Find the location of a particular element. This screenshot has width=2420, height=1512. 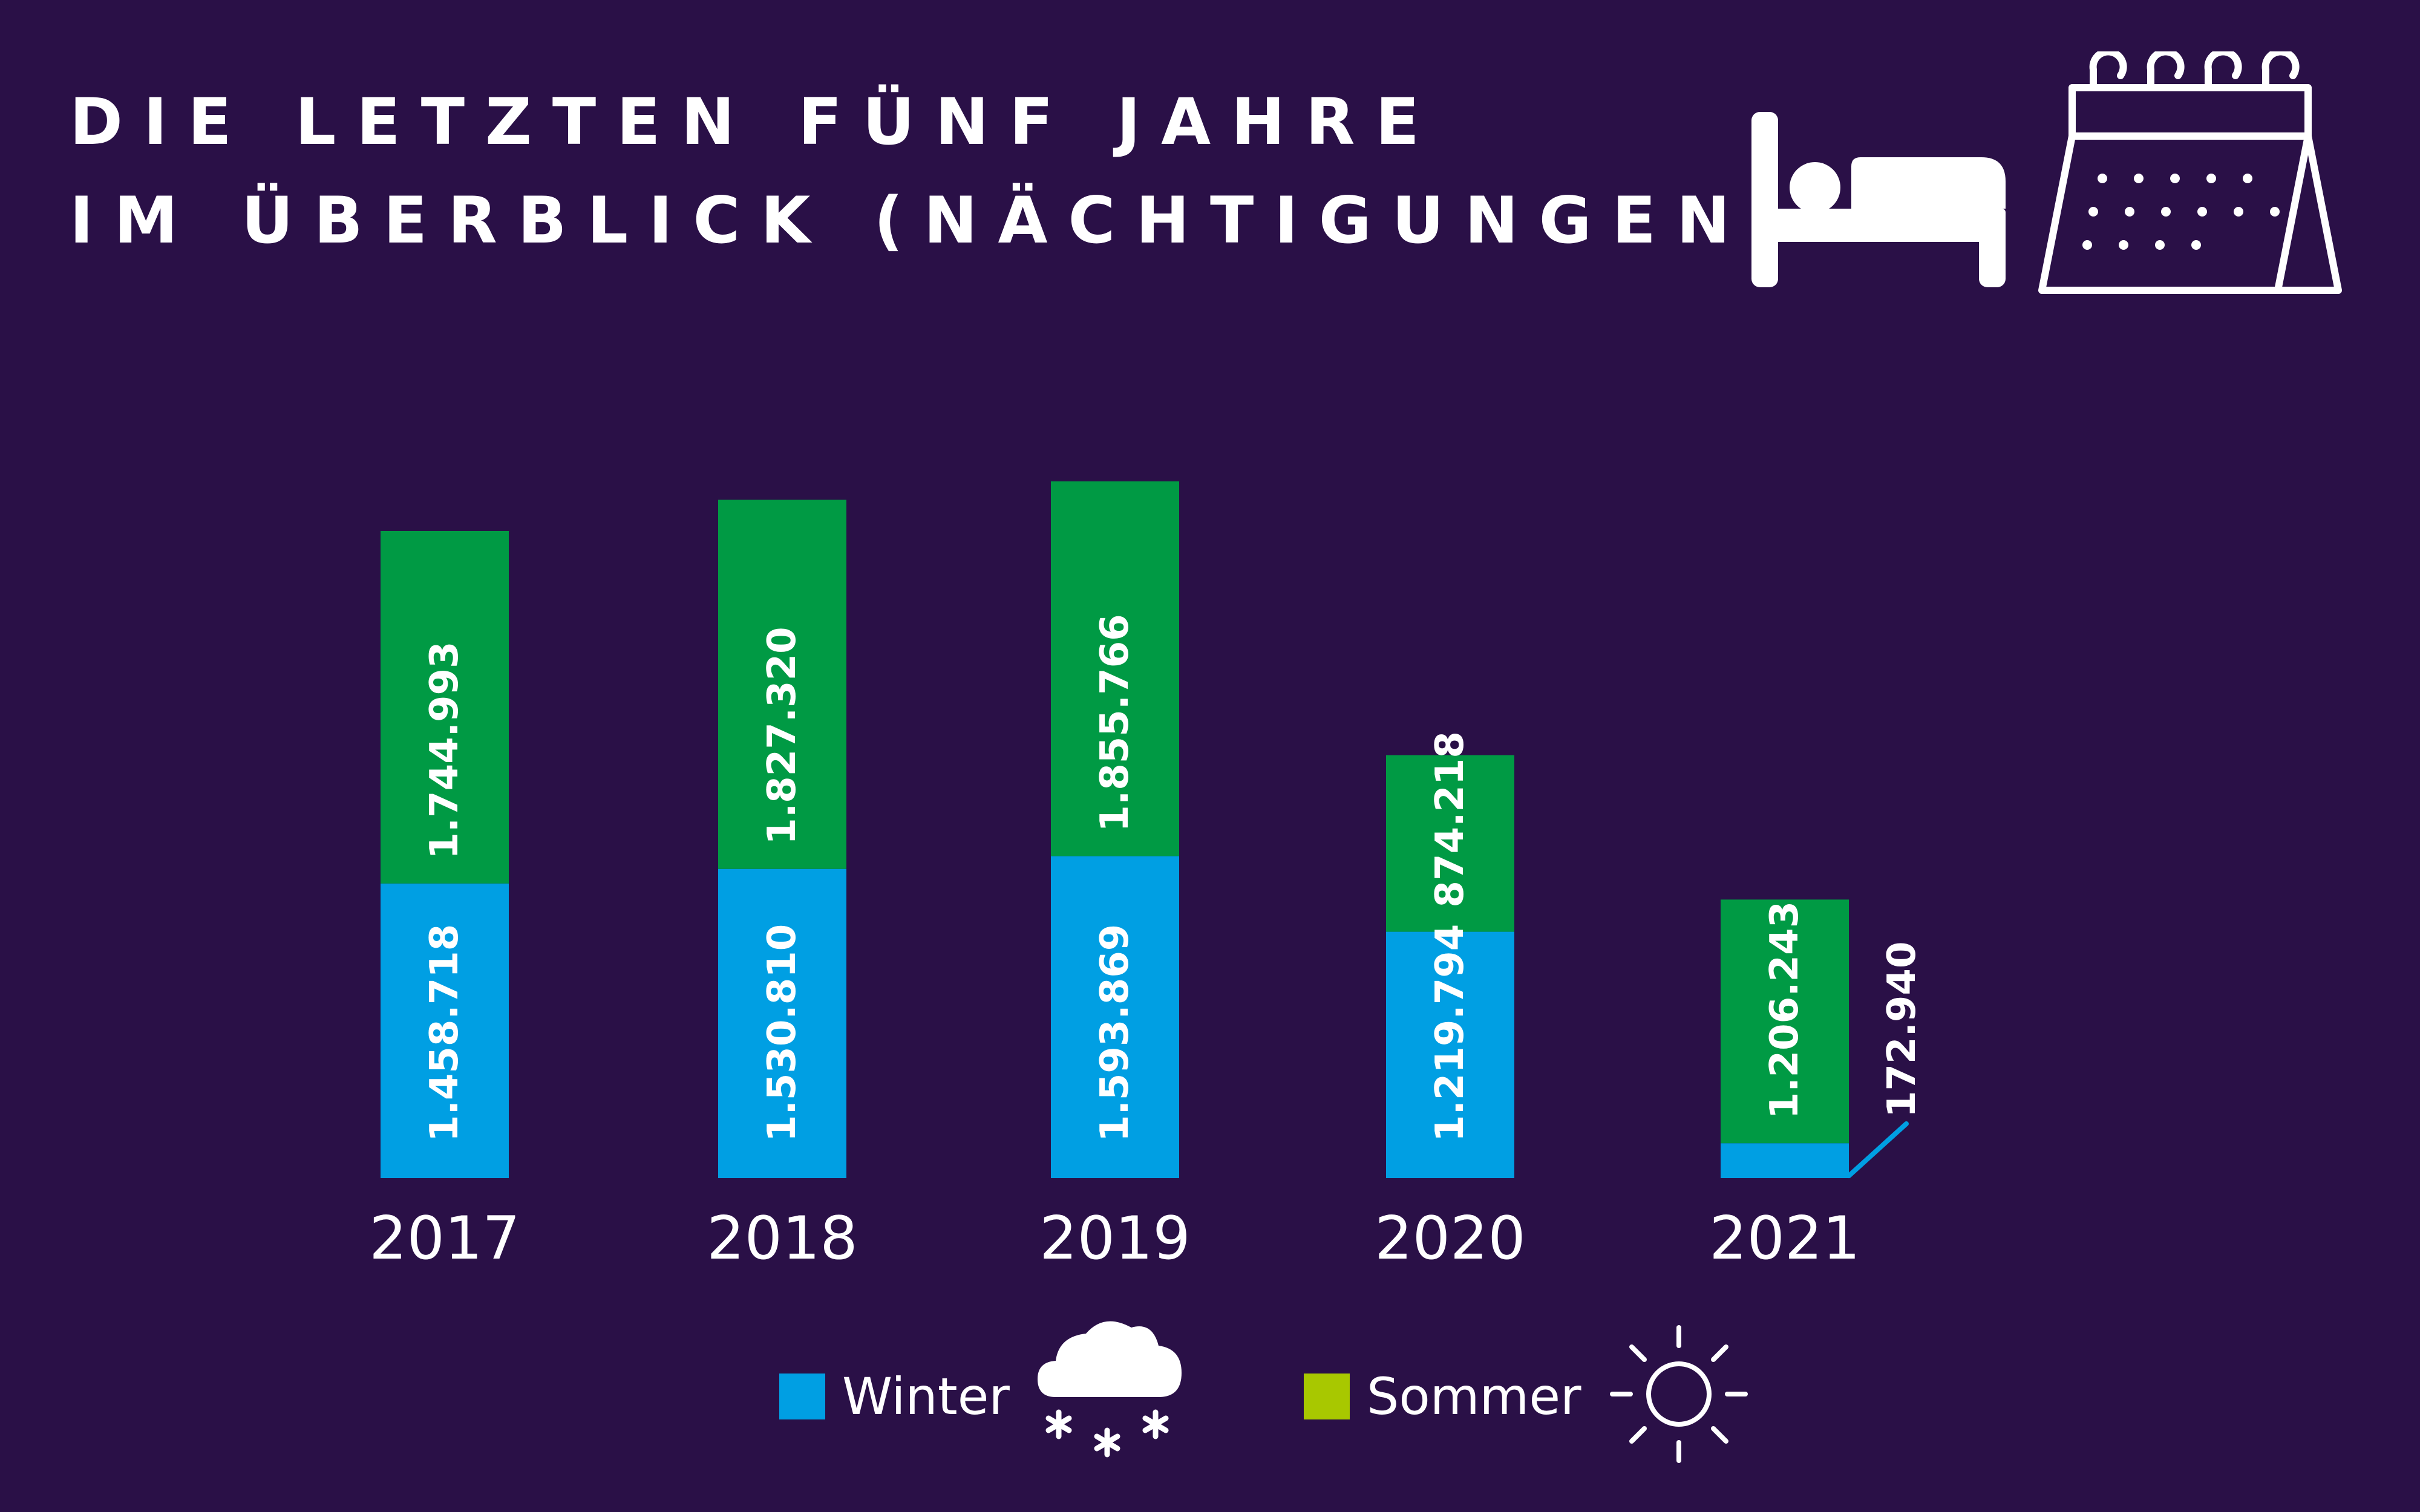

legend-swatch-winter is located at coordinates (802, 1396).